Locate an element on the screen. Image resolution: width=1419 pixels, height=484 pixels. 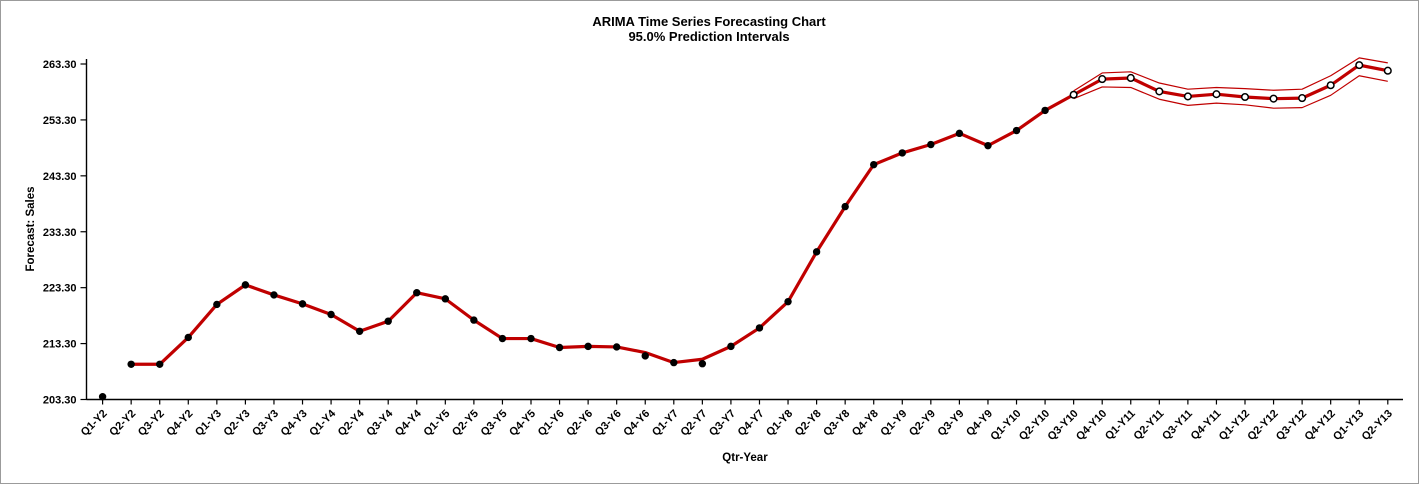
y-tick-label: 203.30 is located at coordinates (60, 401).